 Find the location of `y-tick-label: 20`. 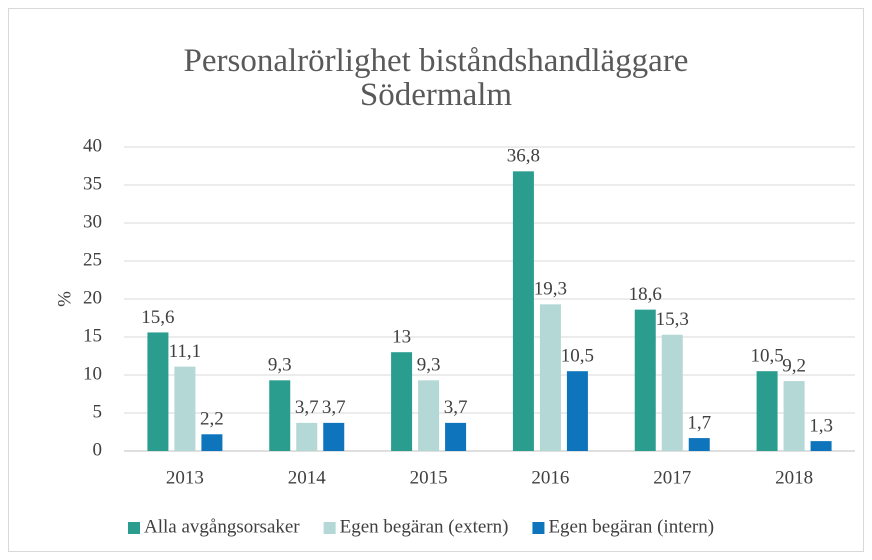

y-tick-label: 20 is located at coordinates (92, 297).